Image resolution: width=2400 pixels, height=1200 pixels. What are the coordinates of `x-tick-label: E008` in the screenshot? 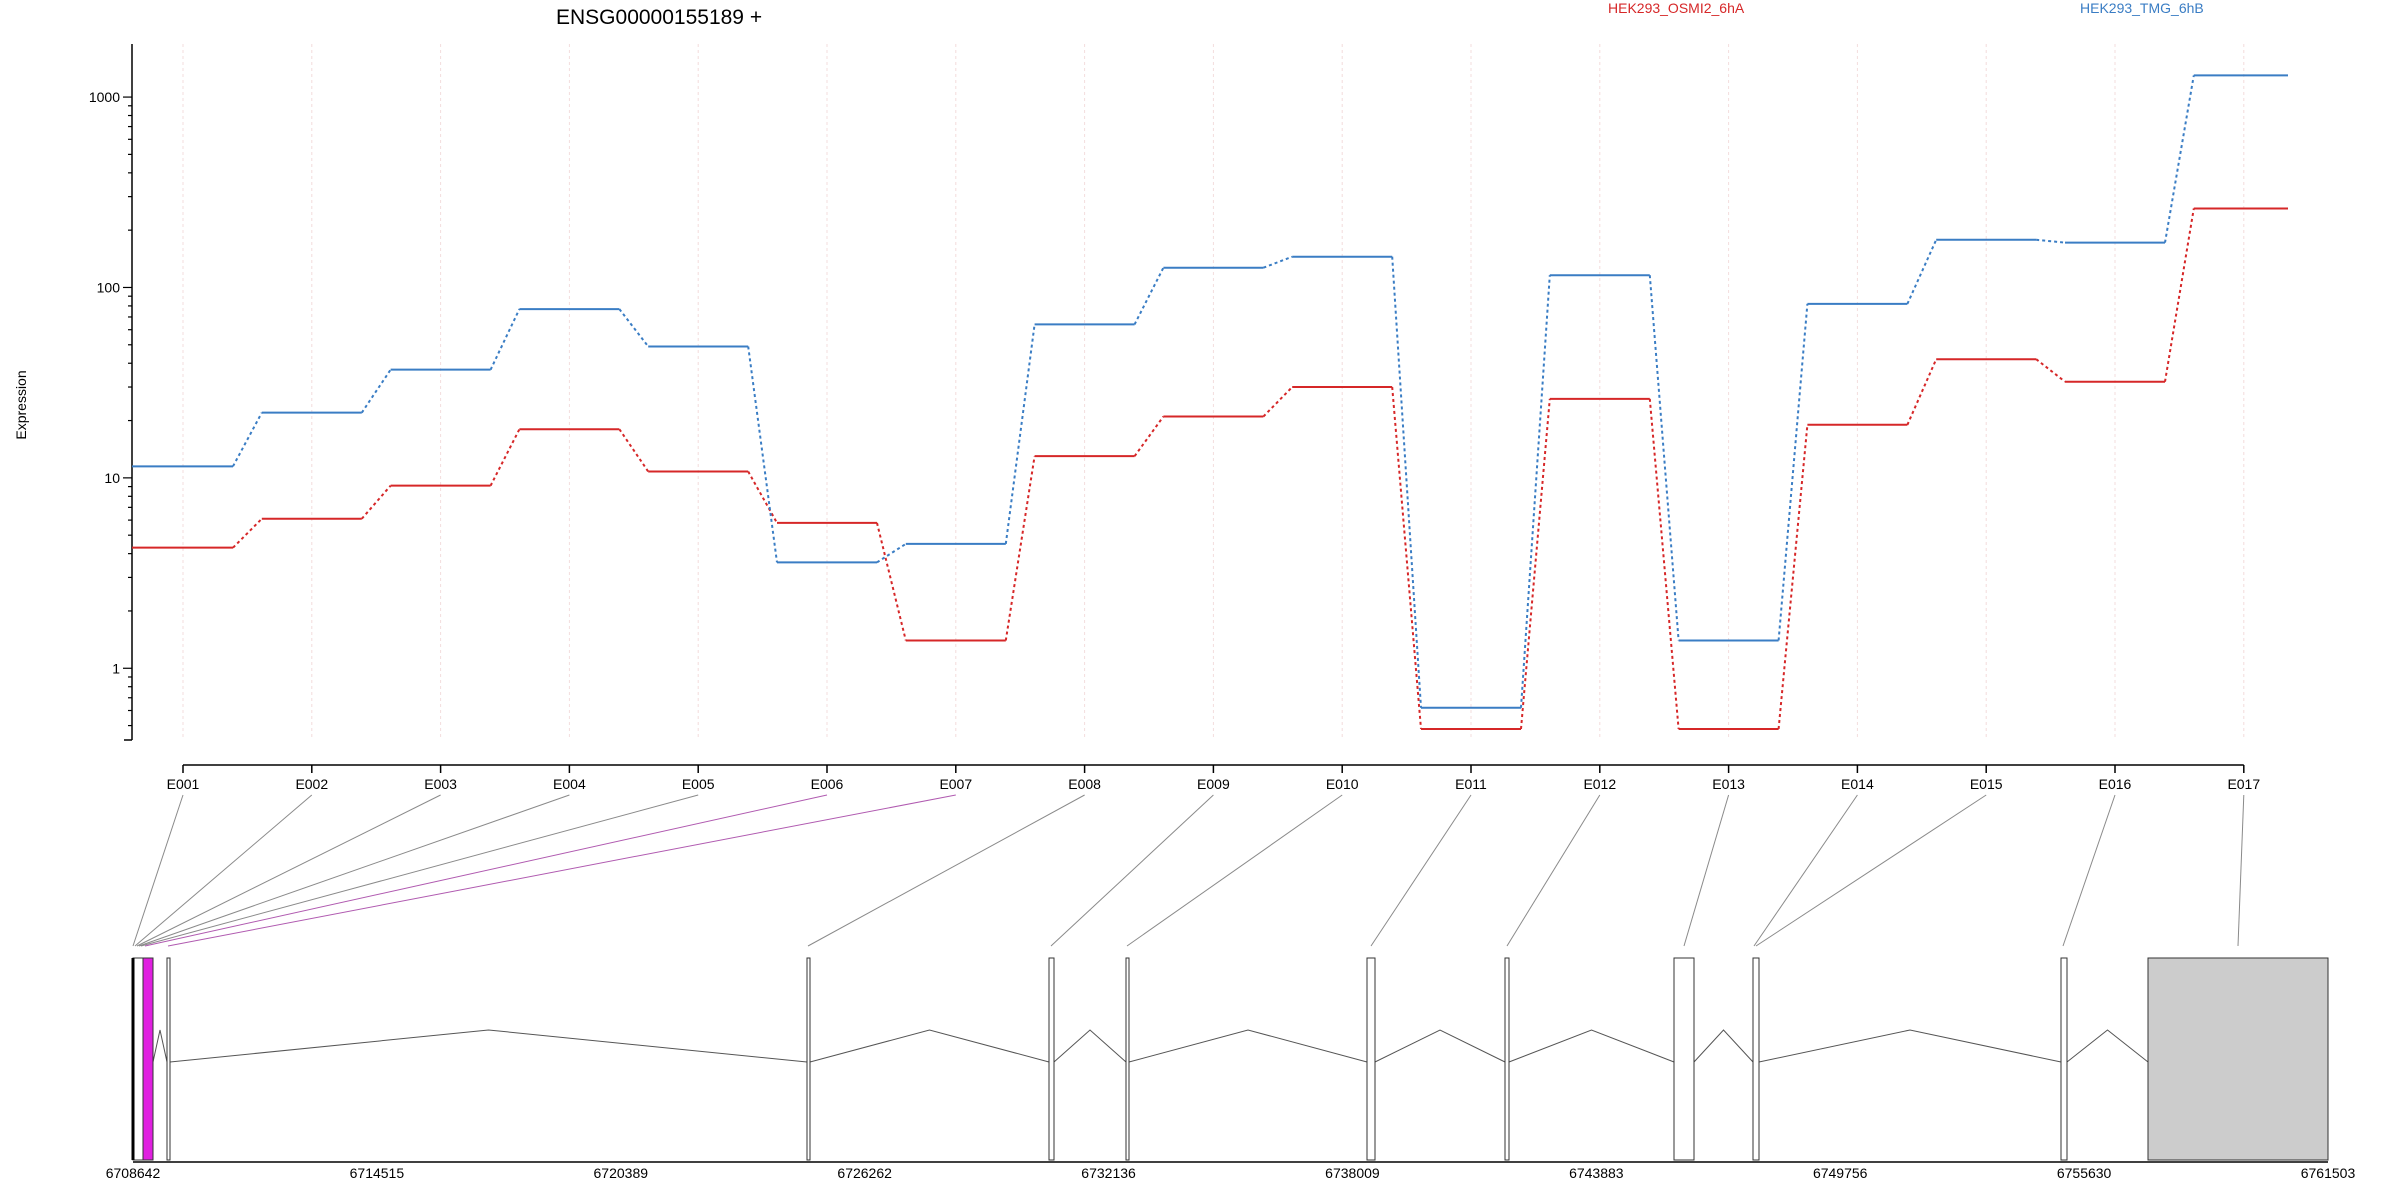 It's located at (1084, 784).